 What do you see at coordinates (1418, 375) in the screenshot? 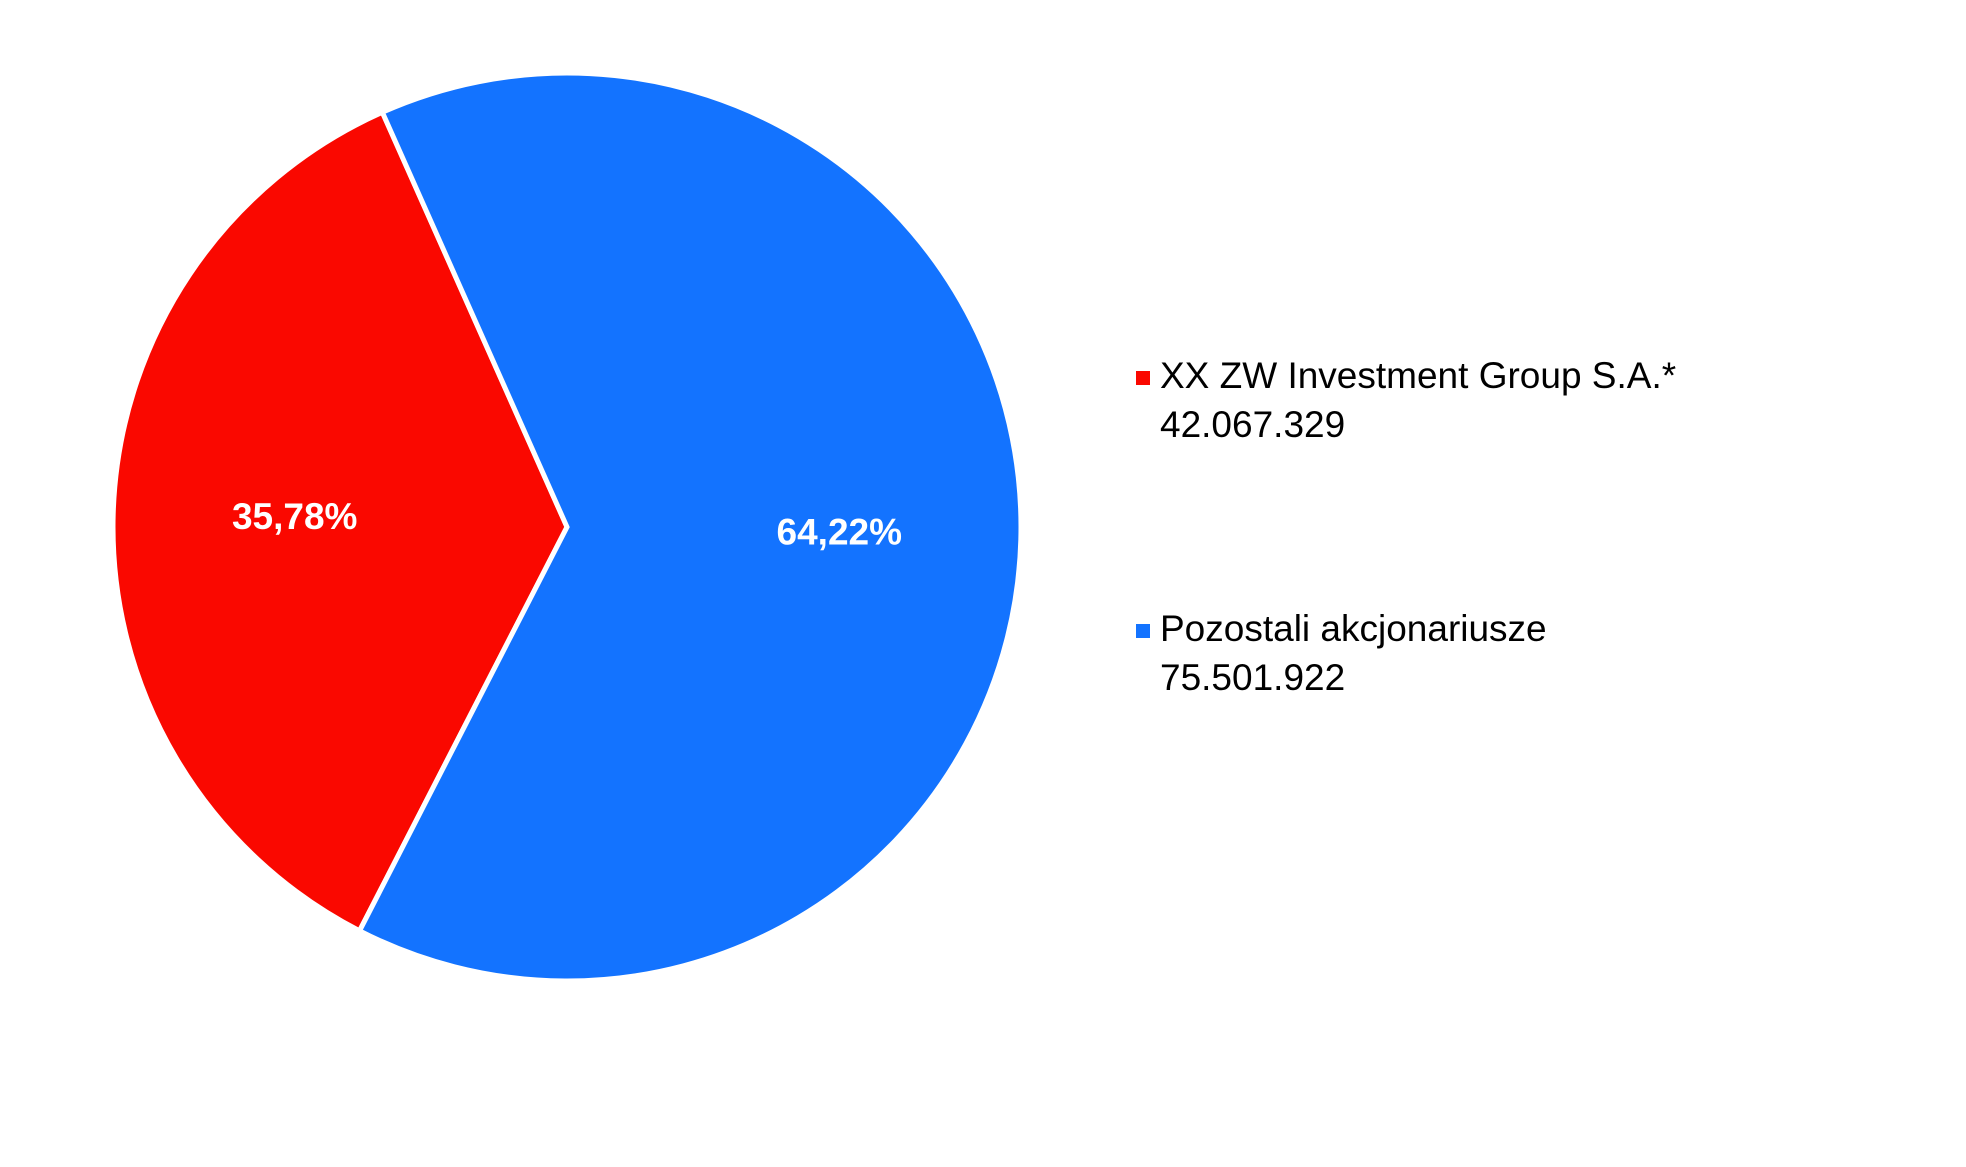
I see `legend-label: XX ZW Investment Group S.A.*` at bounding box center [1418, 375].